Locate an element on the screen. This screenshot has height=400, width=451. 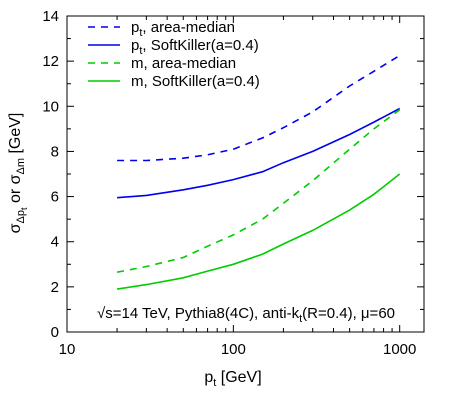
legend-label-4: m, SoftKiller(a=0.4) is located at coordinates (195, 81).